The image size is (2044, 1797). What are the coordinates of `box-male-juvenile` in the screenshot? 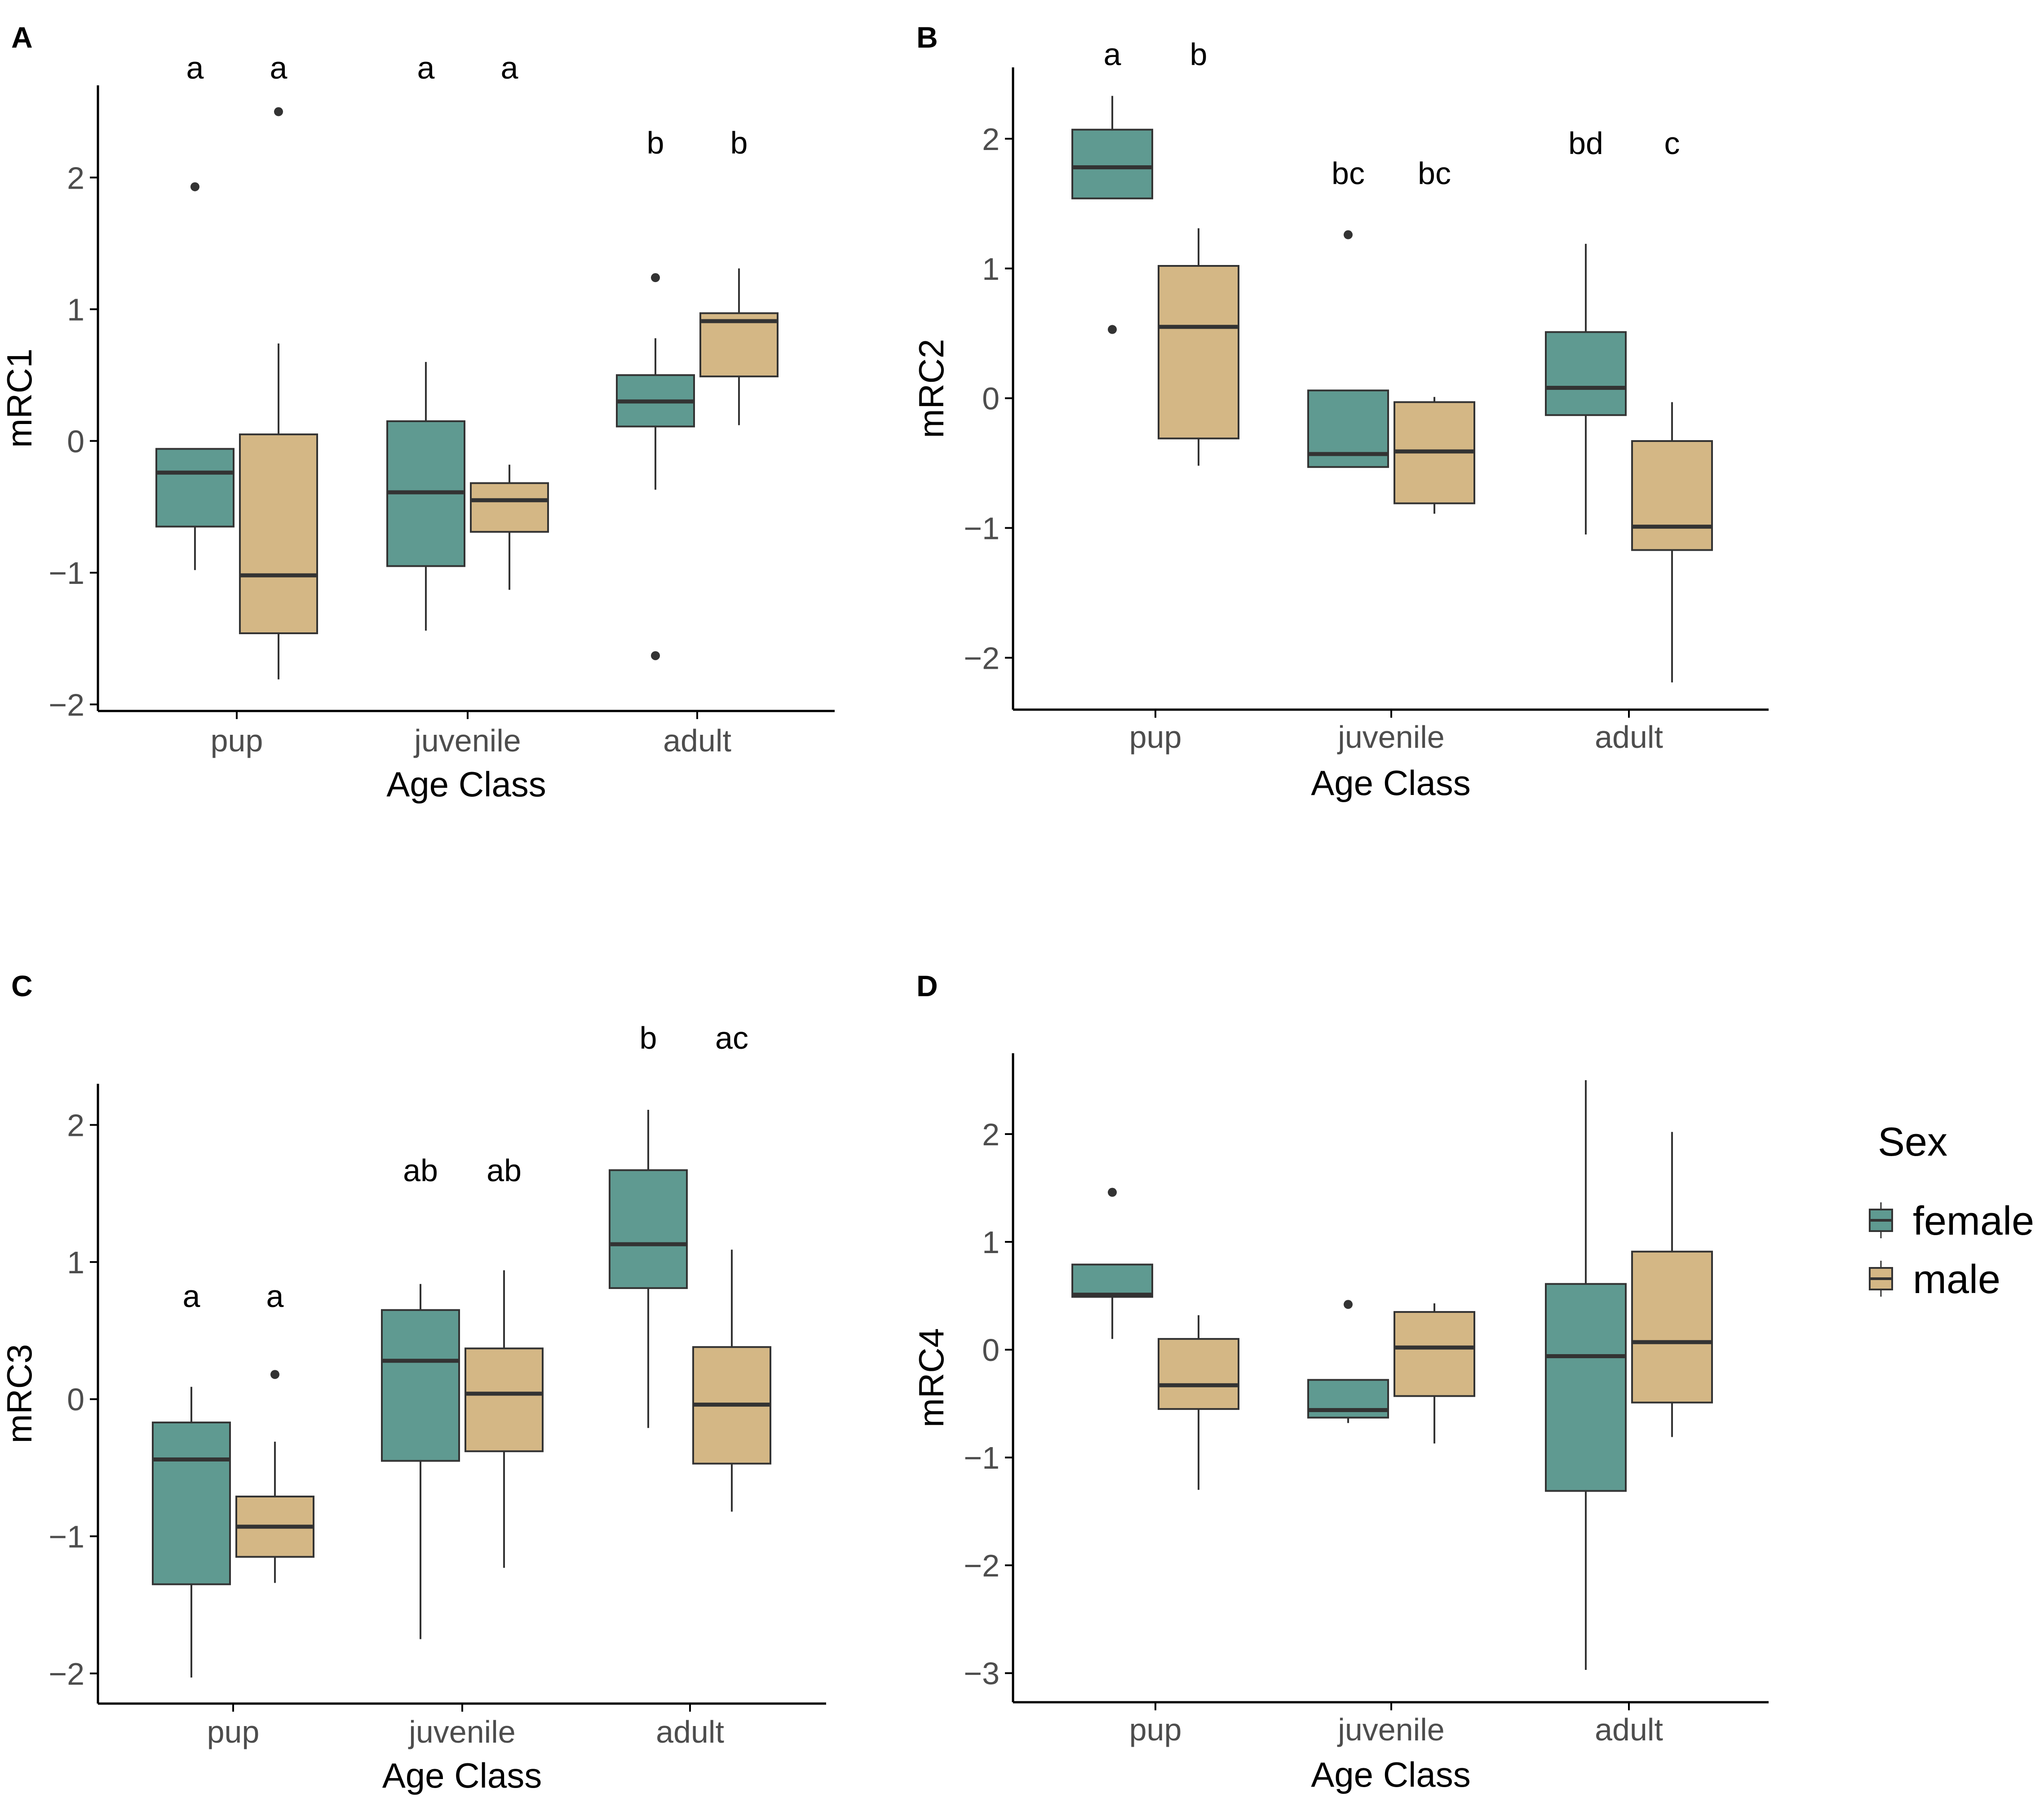 It's located at (1434, 1373).